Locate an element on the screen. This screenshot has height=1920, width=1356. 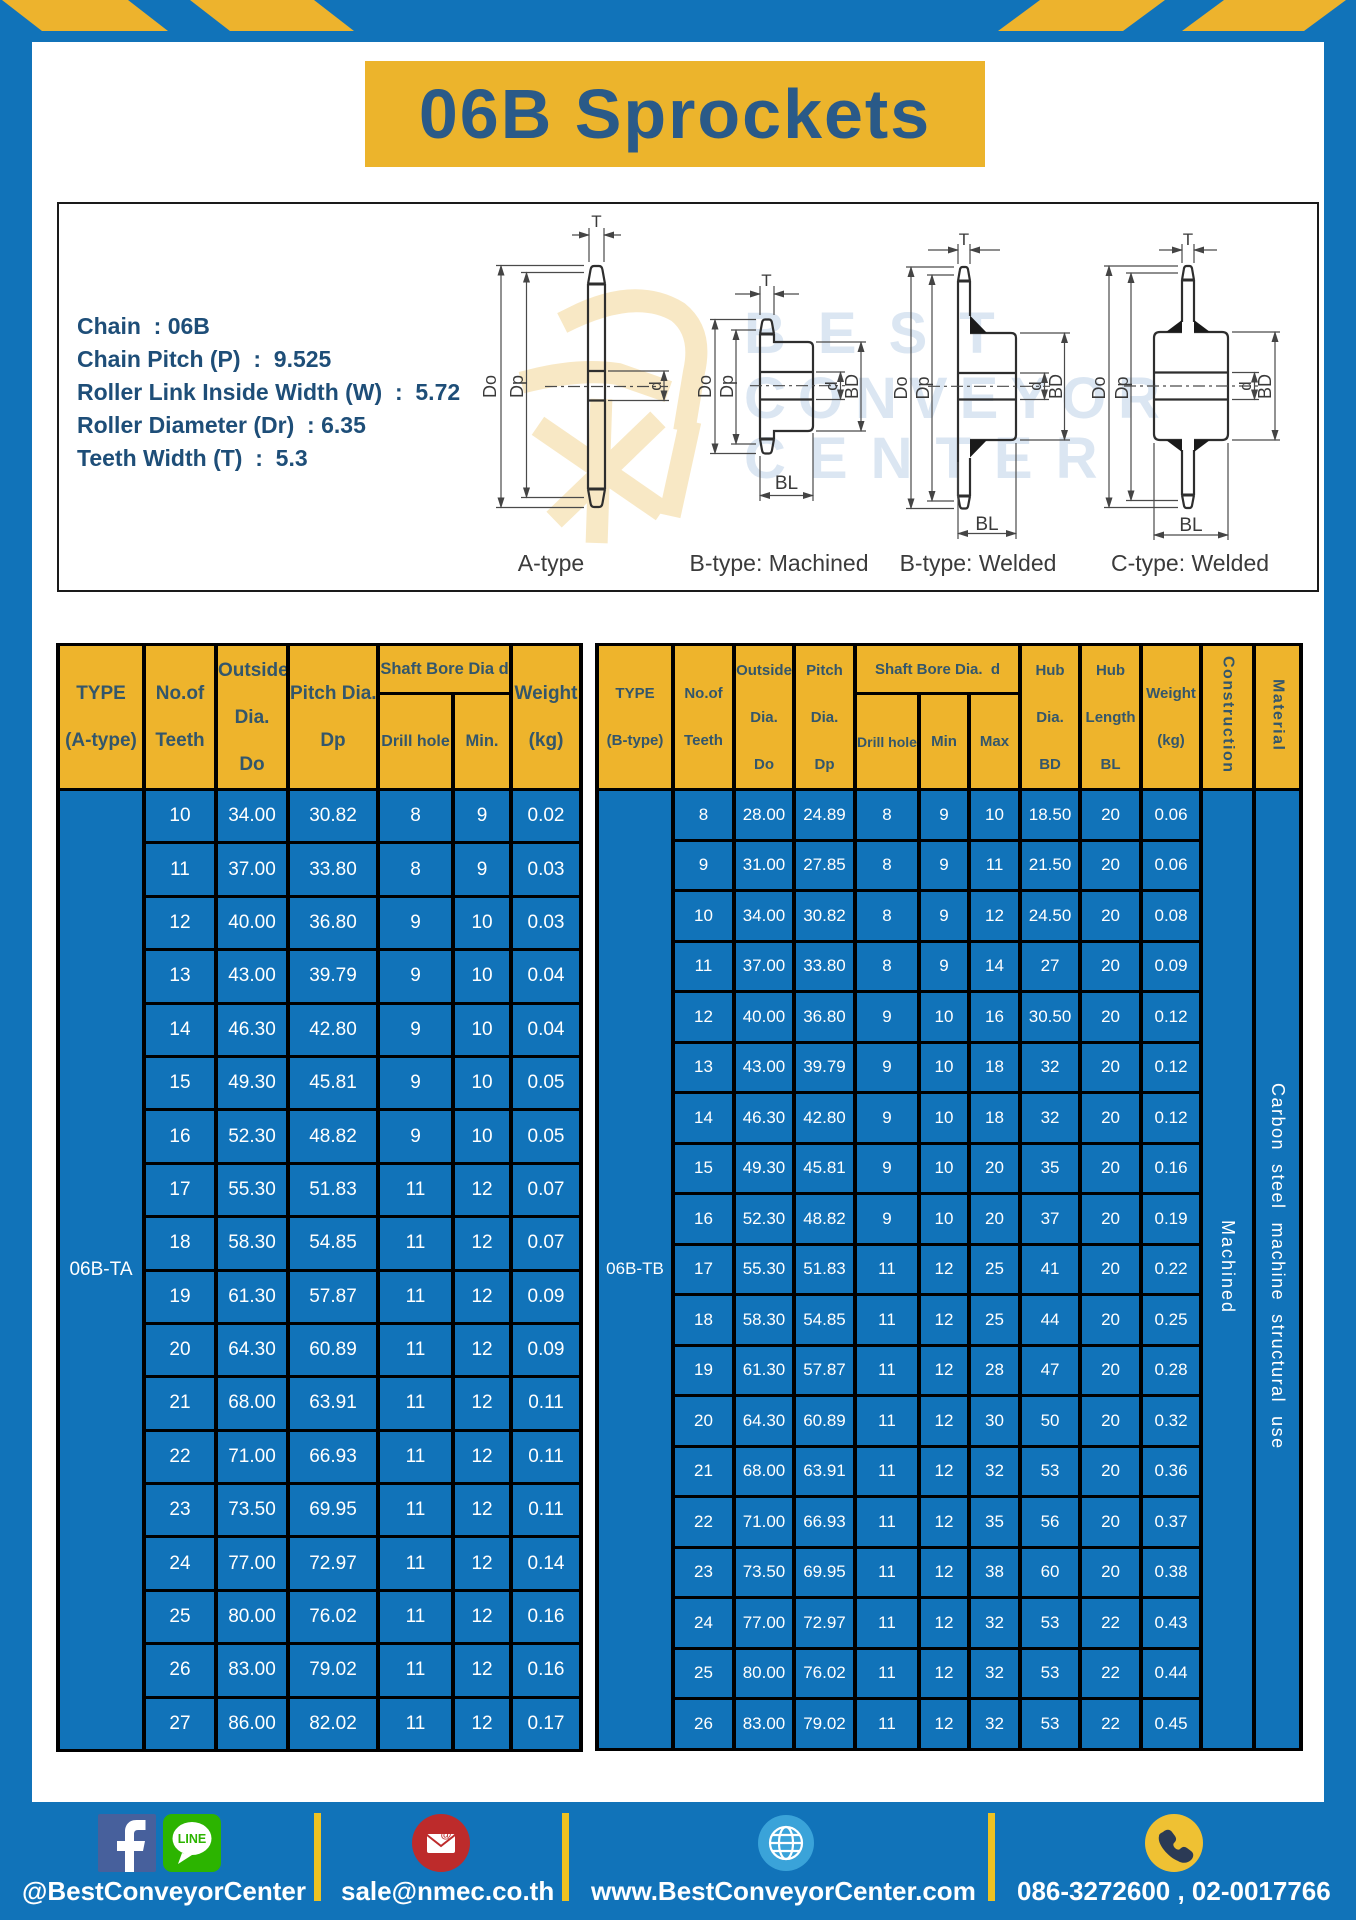
svg-text: BEST is located at coordinates (885, 333).